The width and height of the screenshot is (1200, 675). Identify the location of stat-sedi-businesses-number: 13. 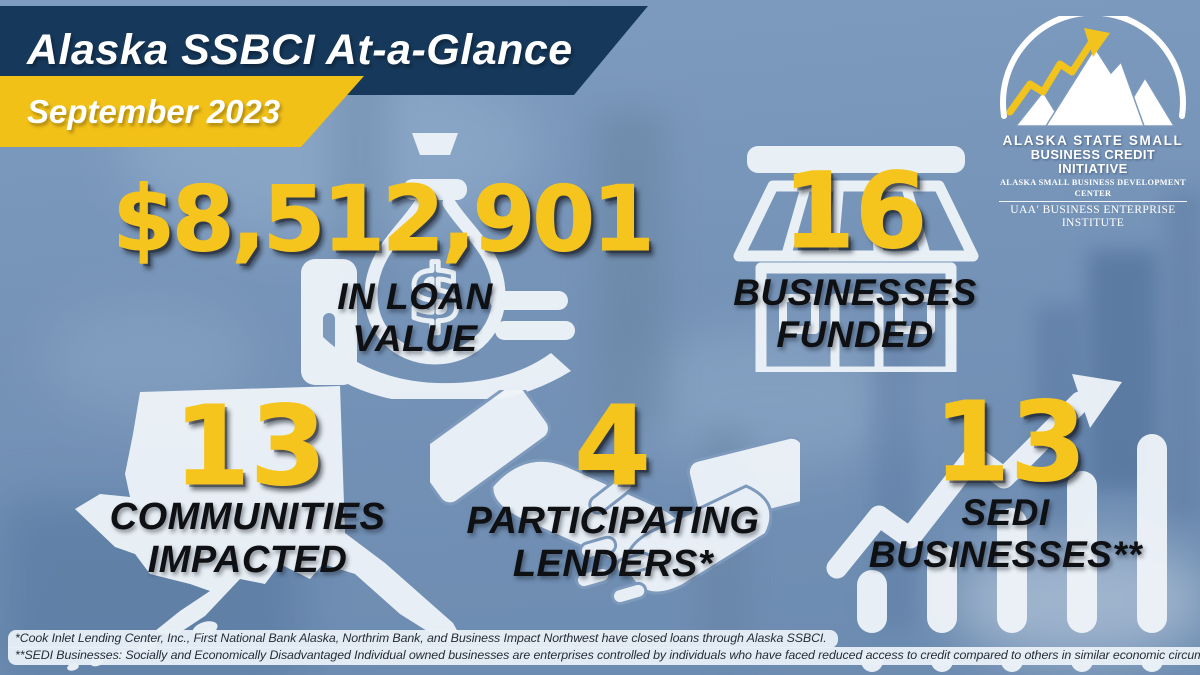
(1010, 442).